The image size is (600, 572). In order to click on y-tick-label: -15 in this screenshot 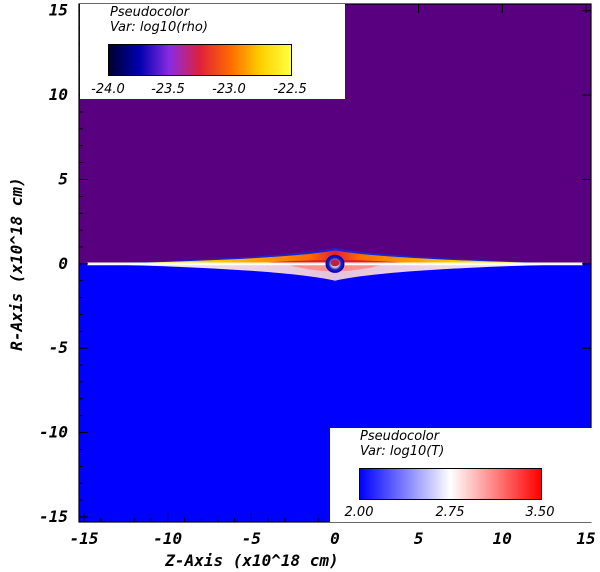, I will do `click(53, 516)`.